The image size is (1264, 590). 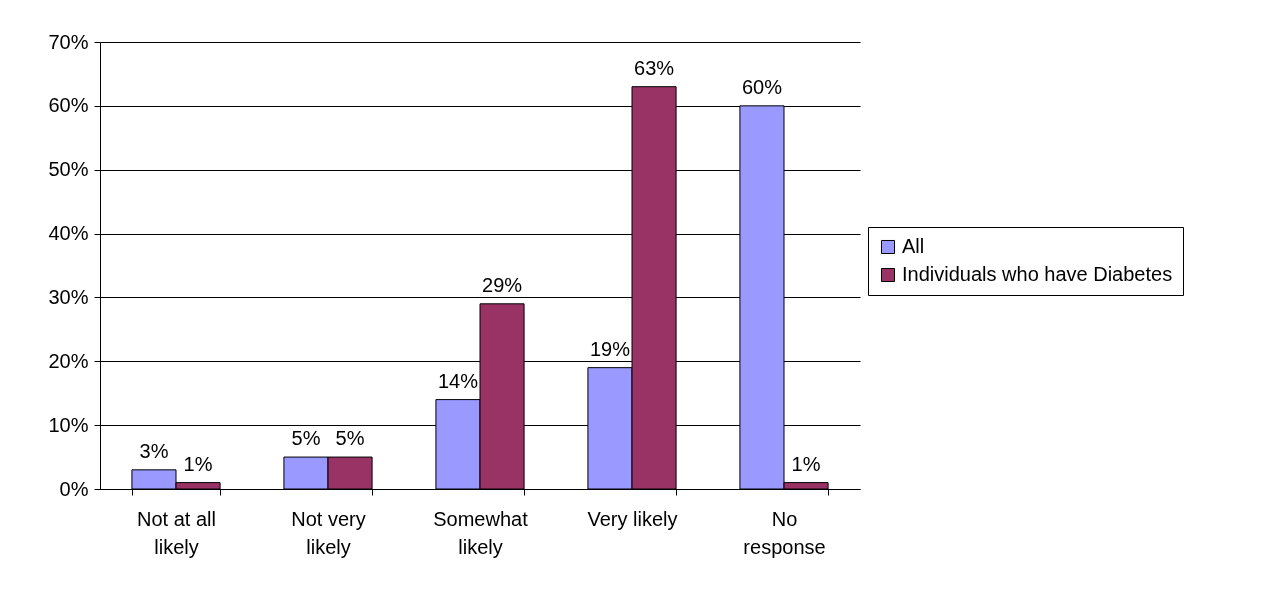 What do you see at coordinates (762, 86) in the screenshot?
I see `data-label: 60%` at bounding box center [762, 86].